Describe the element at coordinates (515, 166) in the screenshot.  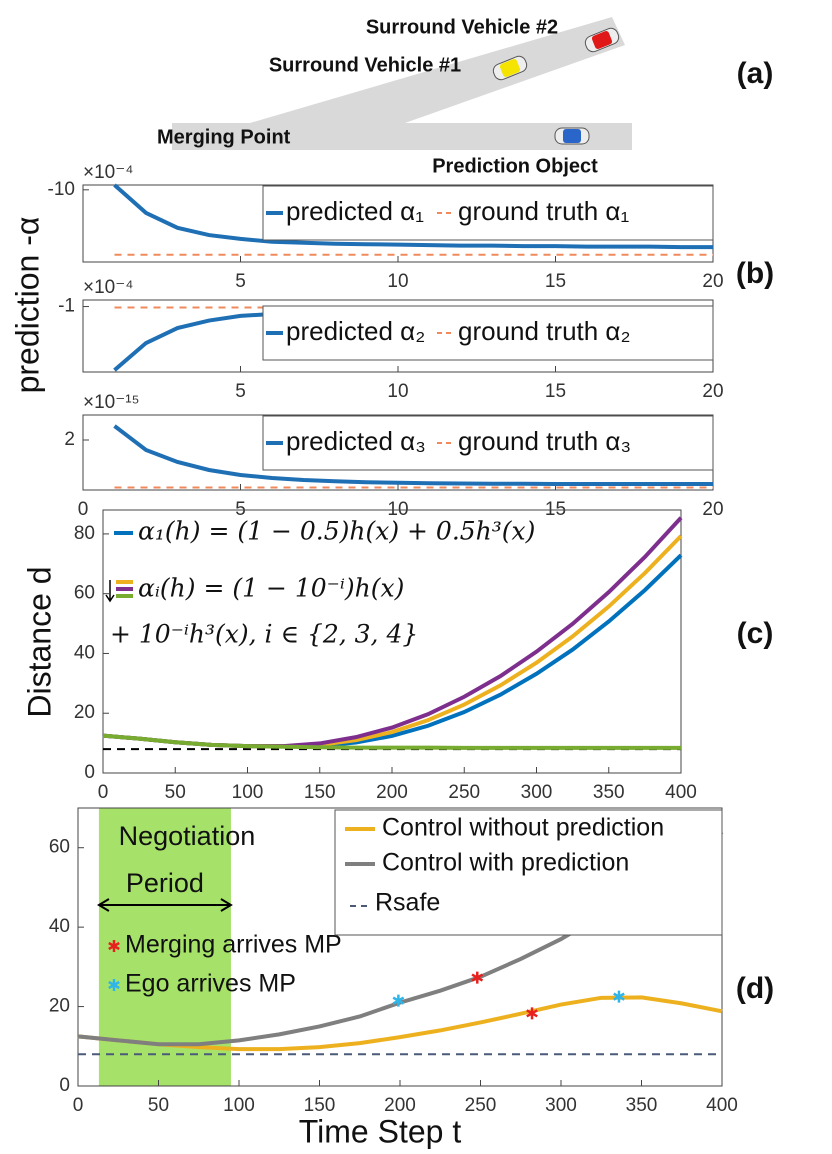
I see `diagram-label: Prediction Object` at that location.